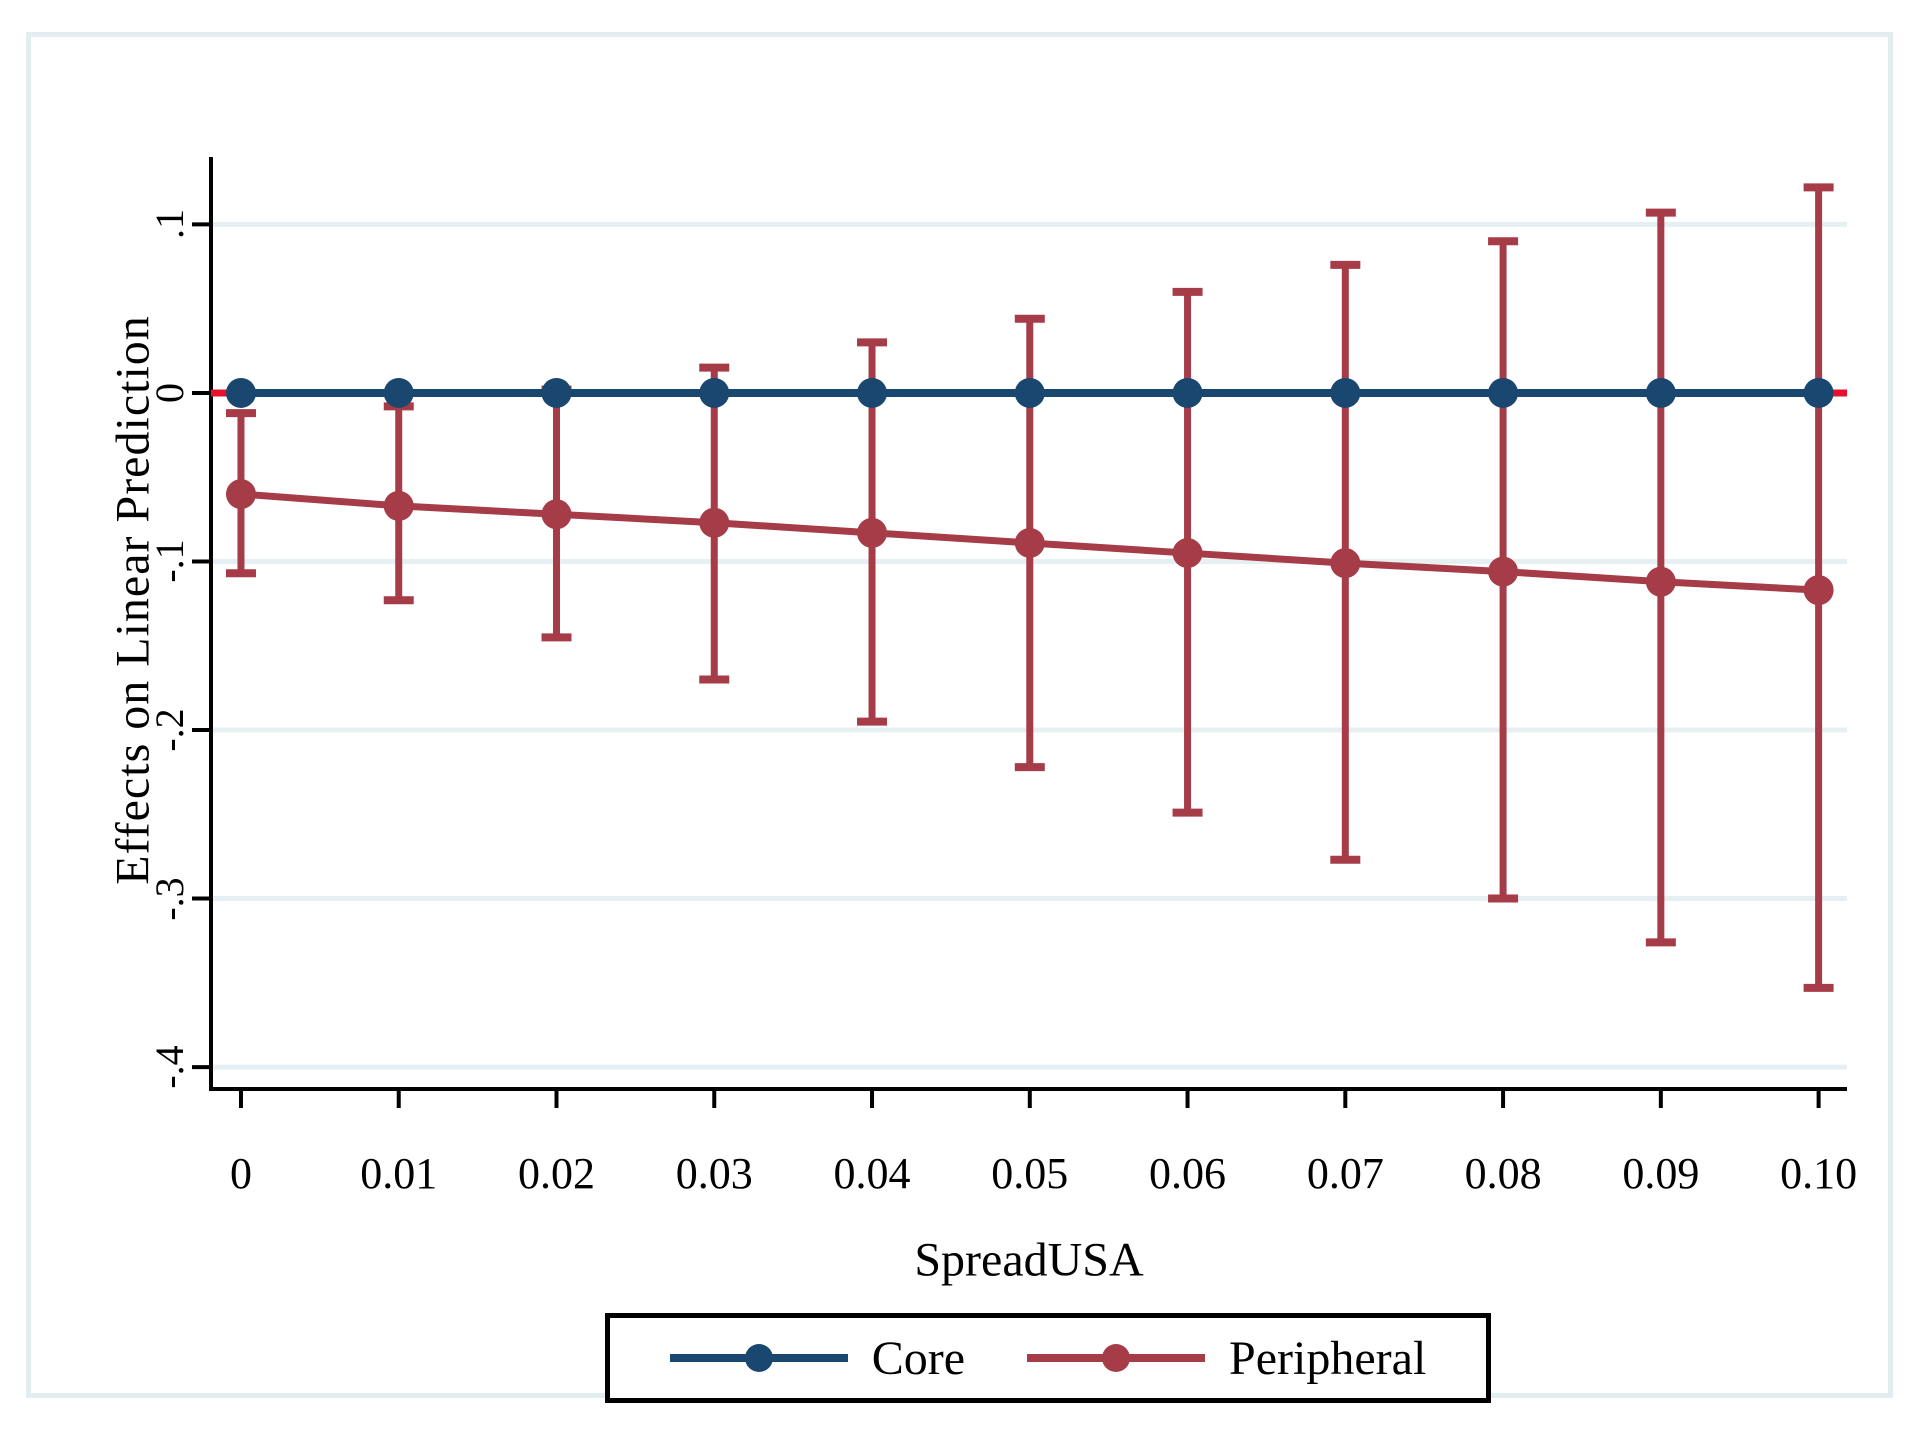 This screenshot has width=1920, height=1433. What do you see at coordinates (169, 1067) in the screenshot?
I see `y-tick-label: -.4` at bounding box center [169, 1067].